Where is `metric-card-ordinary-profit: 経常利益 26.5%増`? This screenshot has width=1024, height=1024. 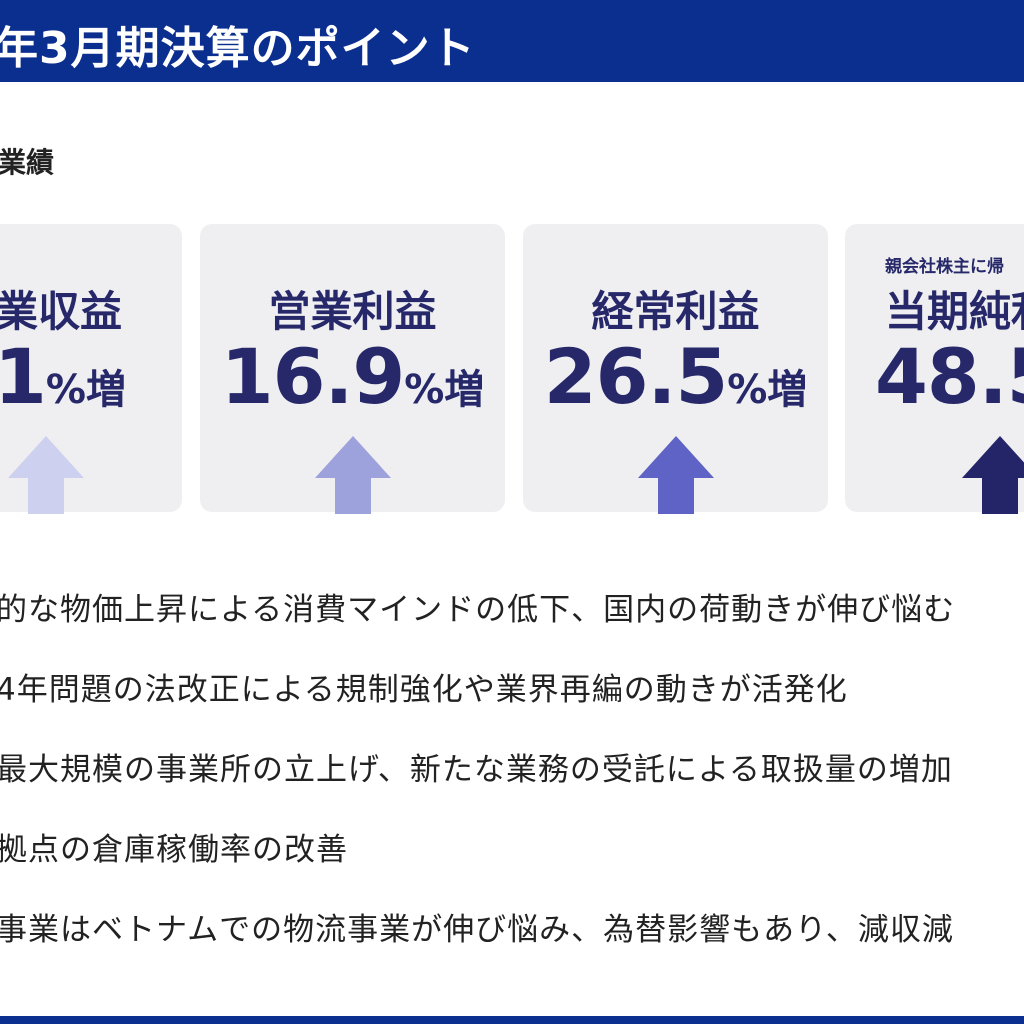
metric-card-ordinary-profit: 経常利益 26.5%増 is located at coordinates (675, 369).